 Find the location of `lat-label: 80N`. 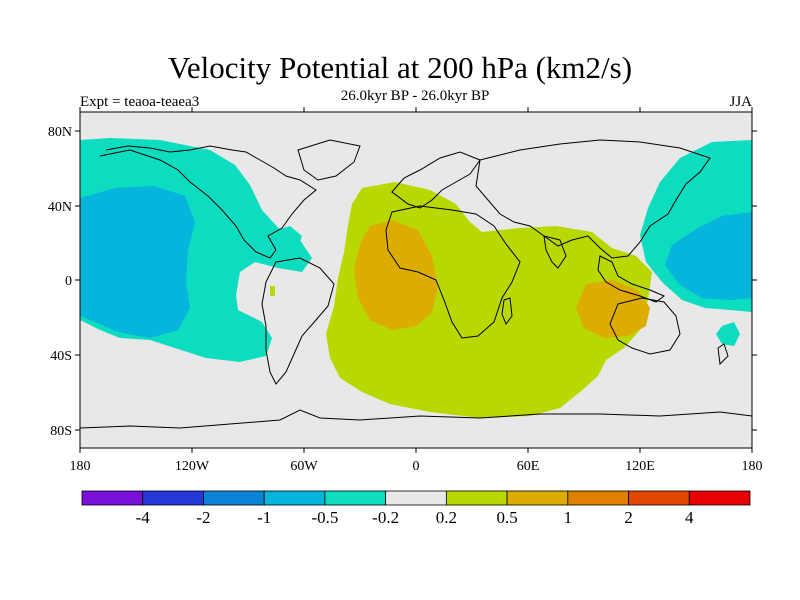

lat-label: 80N is located at coordinates (60, 132).